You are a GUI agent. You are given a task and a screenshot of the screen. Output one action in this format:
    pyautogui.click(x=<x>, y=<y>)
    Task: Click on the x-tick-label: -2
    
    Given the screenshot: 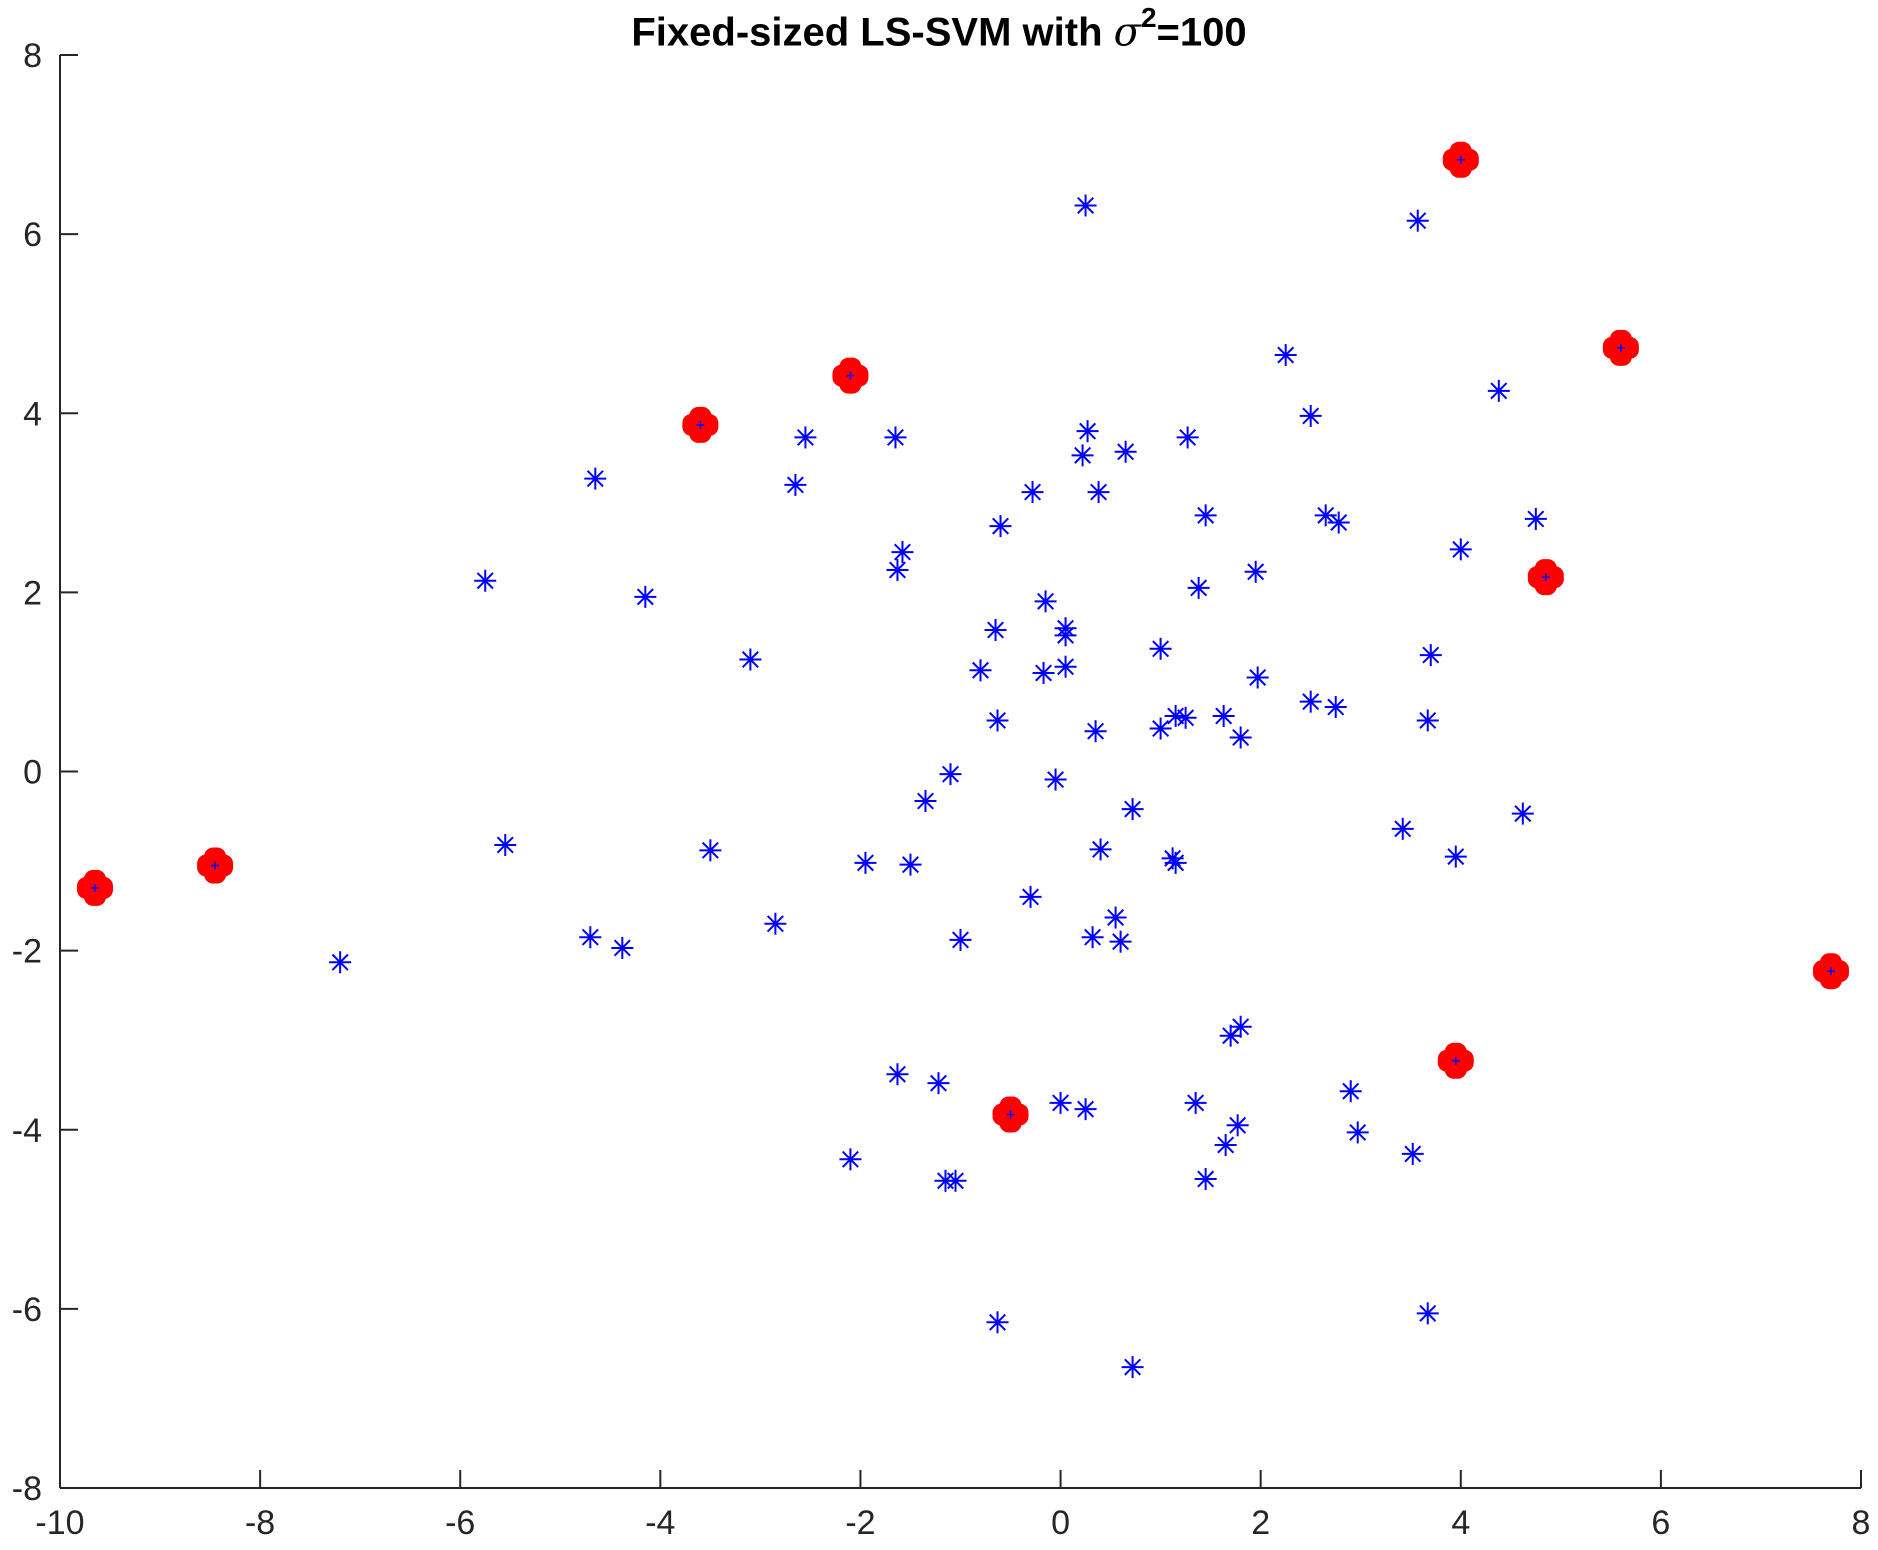 What is the action you would take?
    pyautogui.click(x=860, y=1523)
    